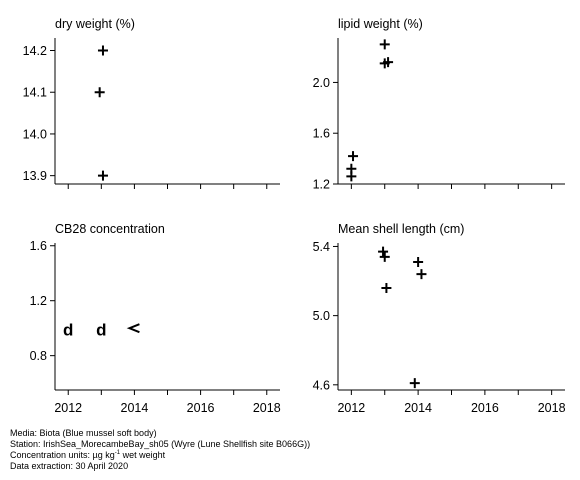  I want to click on y-tick-label: 14.1, so click(35, 93).